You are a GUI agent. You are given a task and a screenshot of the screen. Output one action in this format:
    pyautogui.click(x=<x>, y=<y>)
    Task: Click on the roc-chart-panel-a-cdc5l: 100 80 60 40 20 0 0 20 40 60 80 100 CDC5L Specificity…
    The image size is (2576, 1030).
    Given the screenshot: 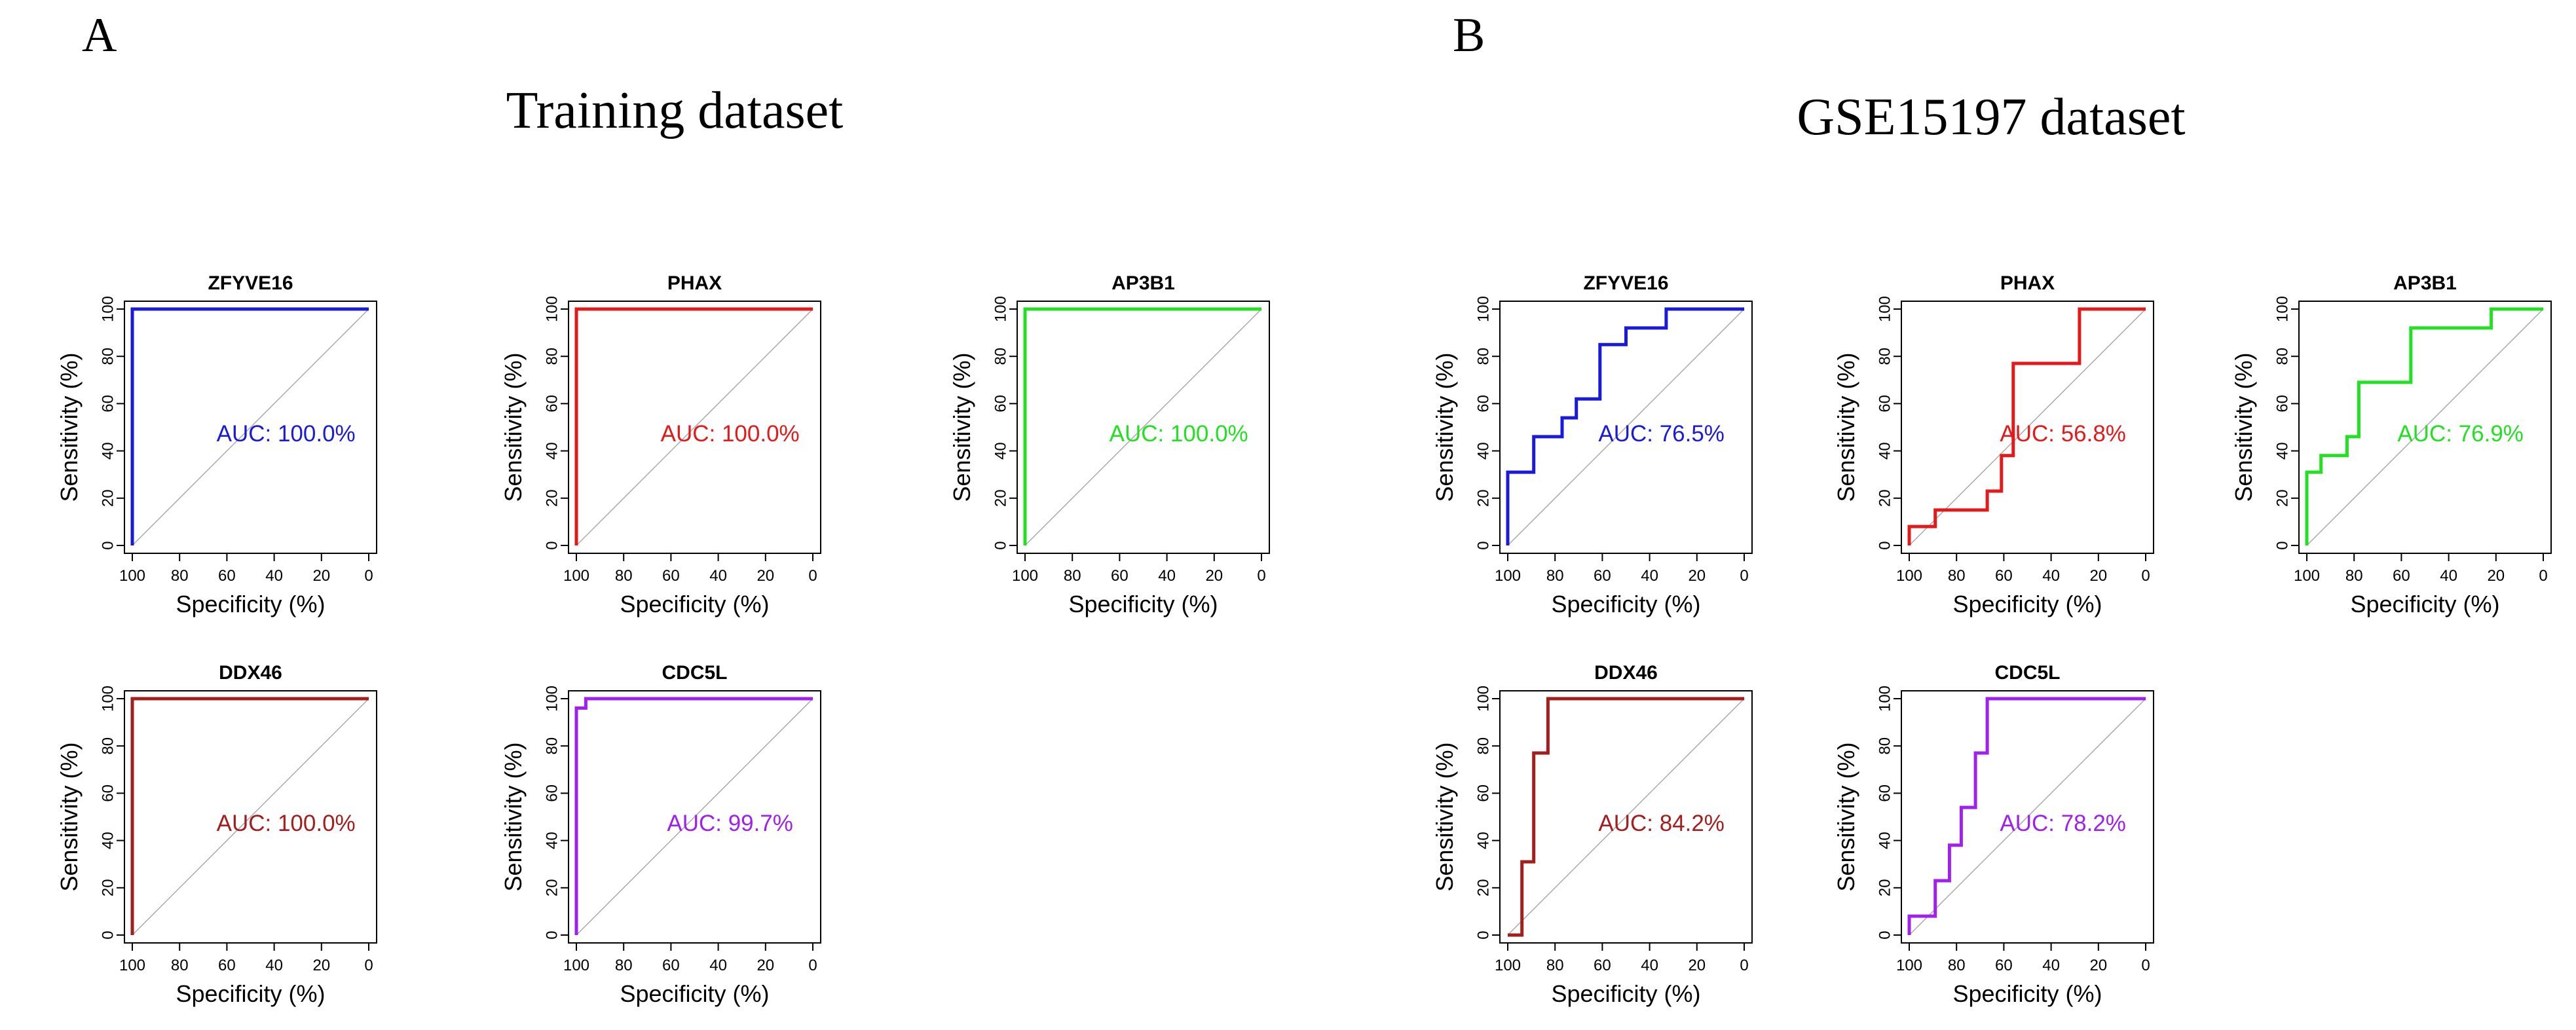 What is the action you would take?
    pyautogui.click(x=660, y=834)
    